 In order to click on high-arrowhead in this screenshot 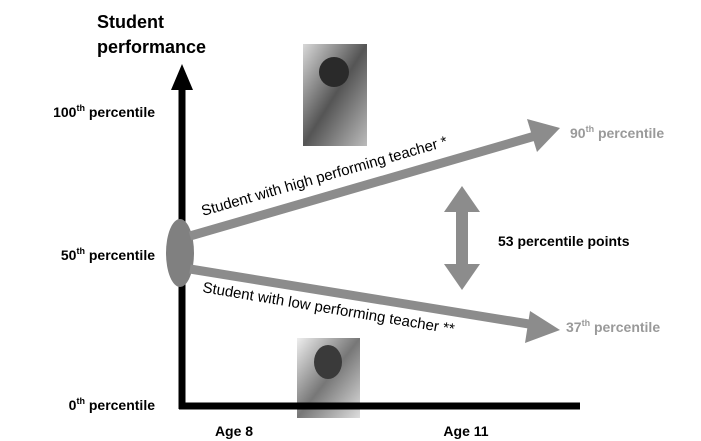, I will do `click(543, 135)`.